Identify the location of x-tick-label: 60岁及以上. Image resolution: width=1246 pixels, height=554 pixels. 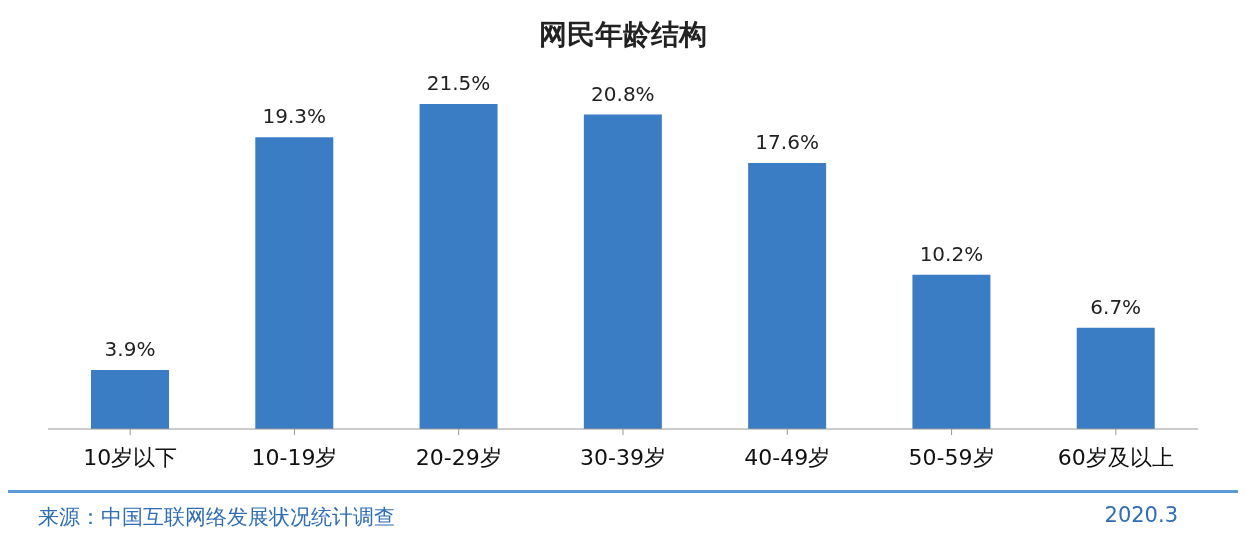
(1115, 457).